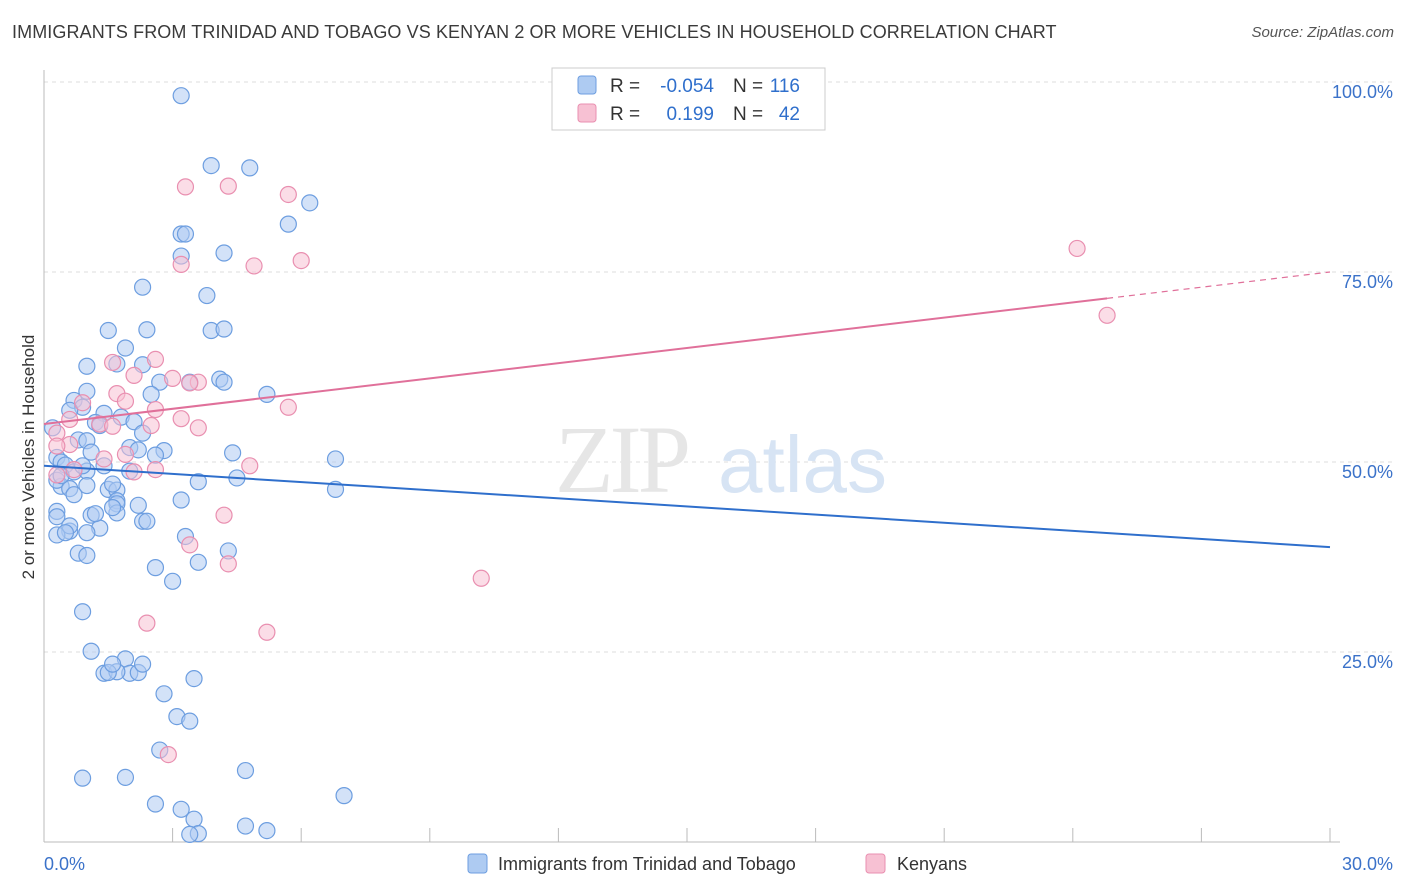  I want to click on stats-r-label-pink: R =, so click(625, 114).